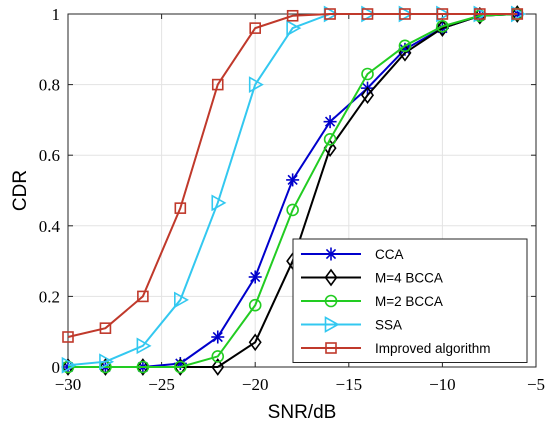 The width and height of the screenshot is (550, 440). Describe the element at coordinates (433, 348) in the screenshot. I see `legend-label: Improved algorithm` at that location.